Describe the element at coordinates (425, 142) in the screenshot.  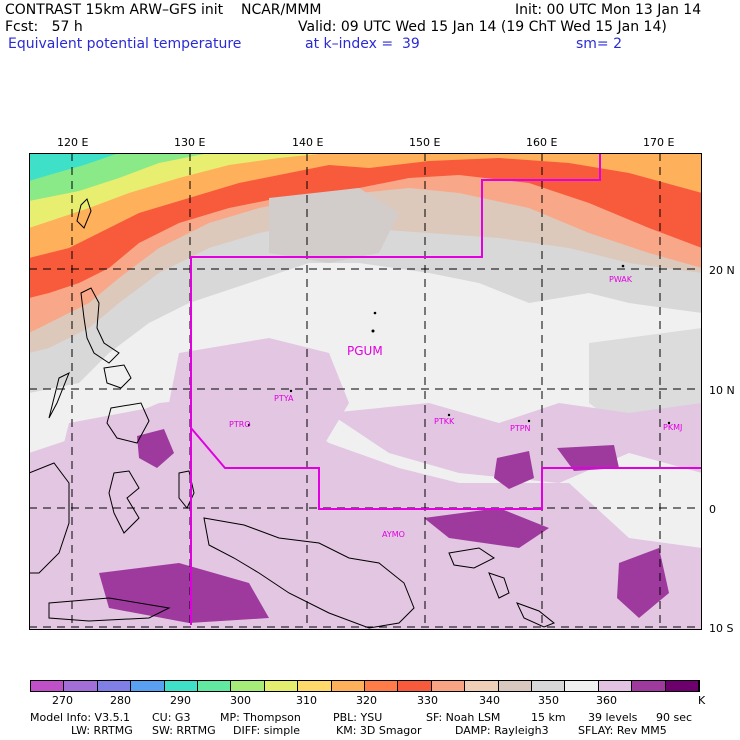
I see `lon-label-150e: 150 E` at that location.